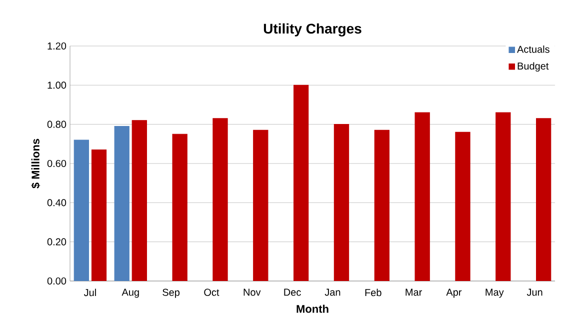 This screenshot has width=573, height=335. What do you see at coordinates (332, 292) in the screenshot?
I see `x-tick-label: Jan` at bounding box center [332, 292].